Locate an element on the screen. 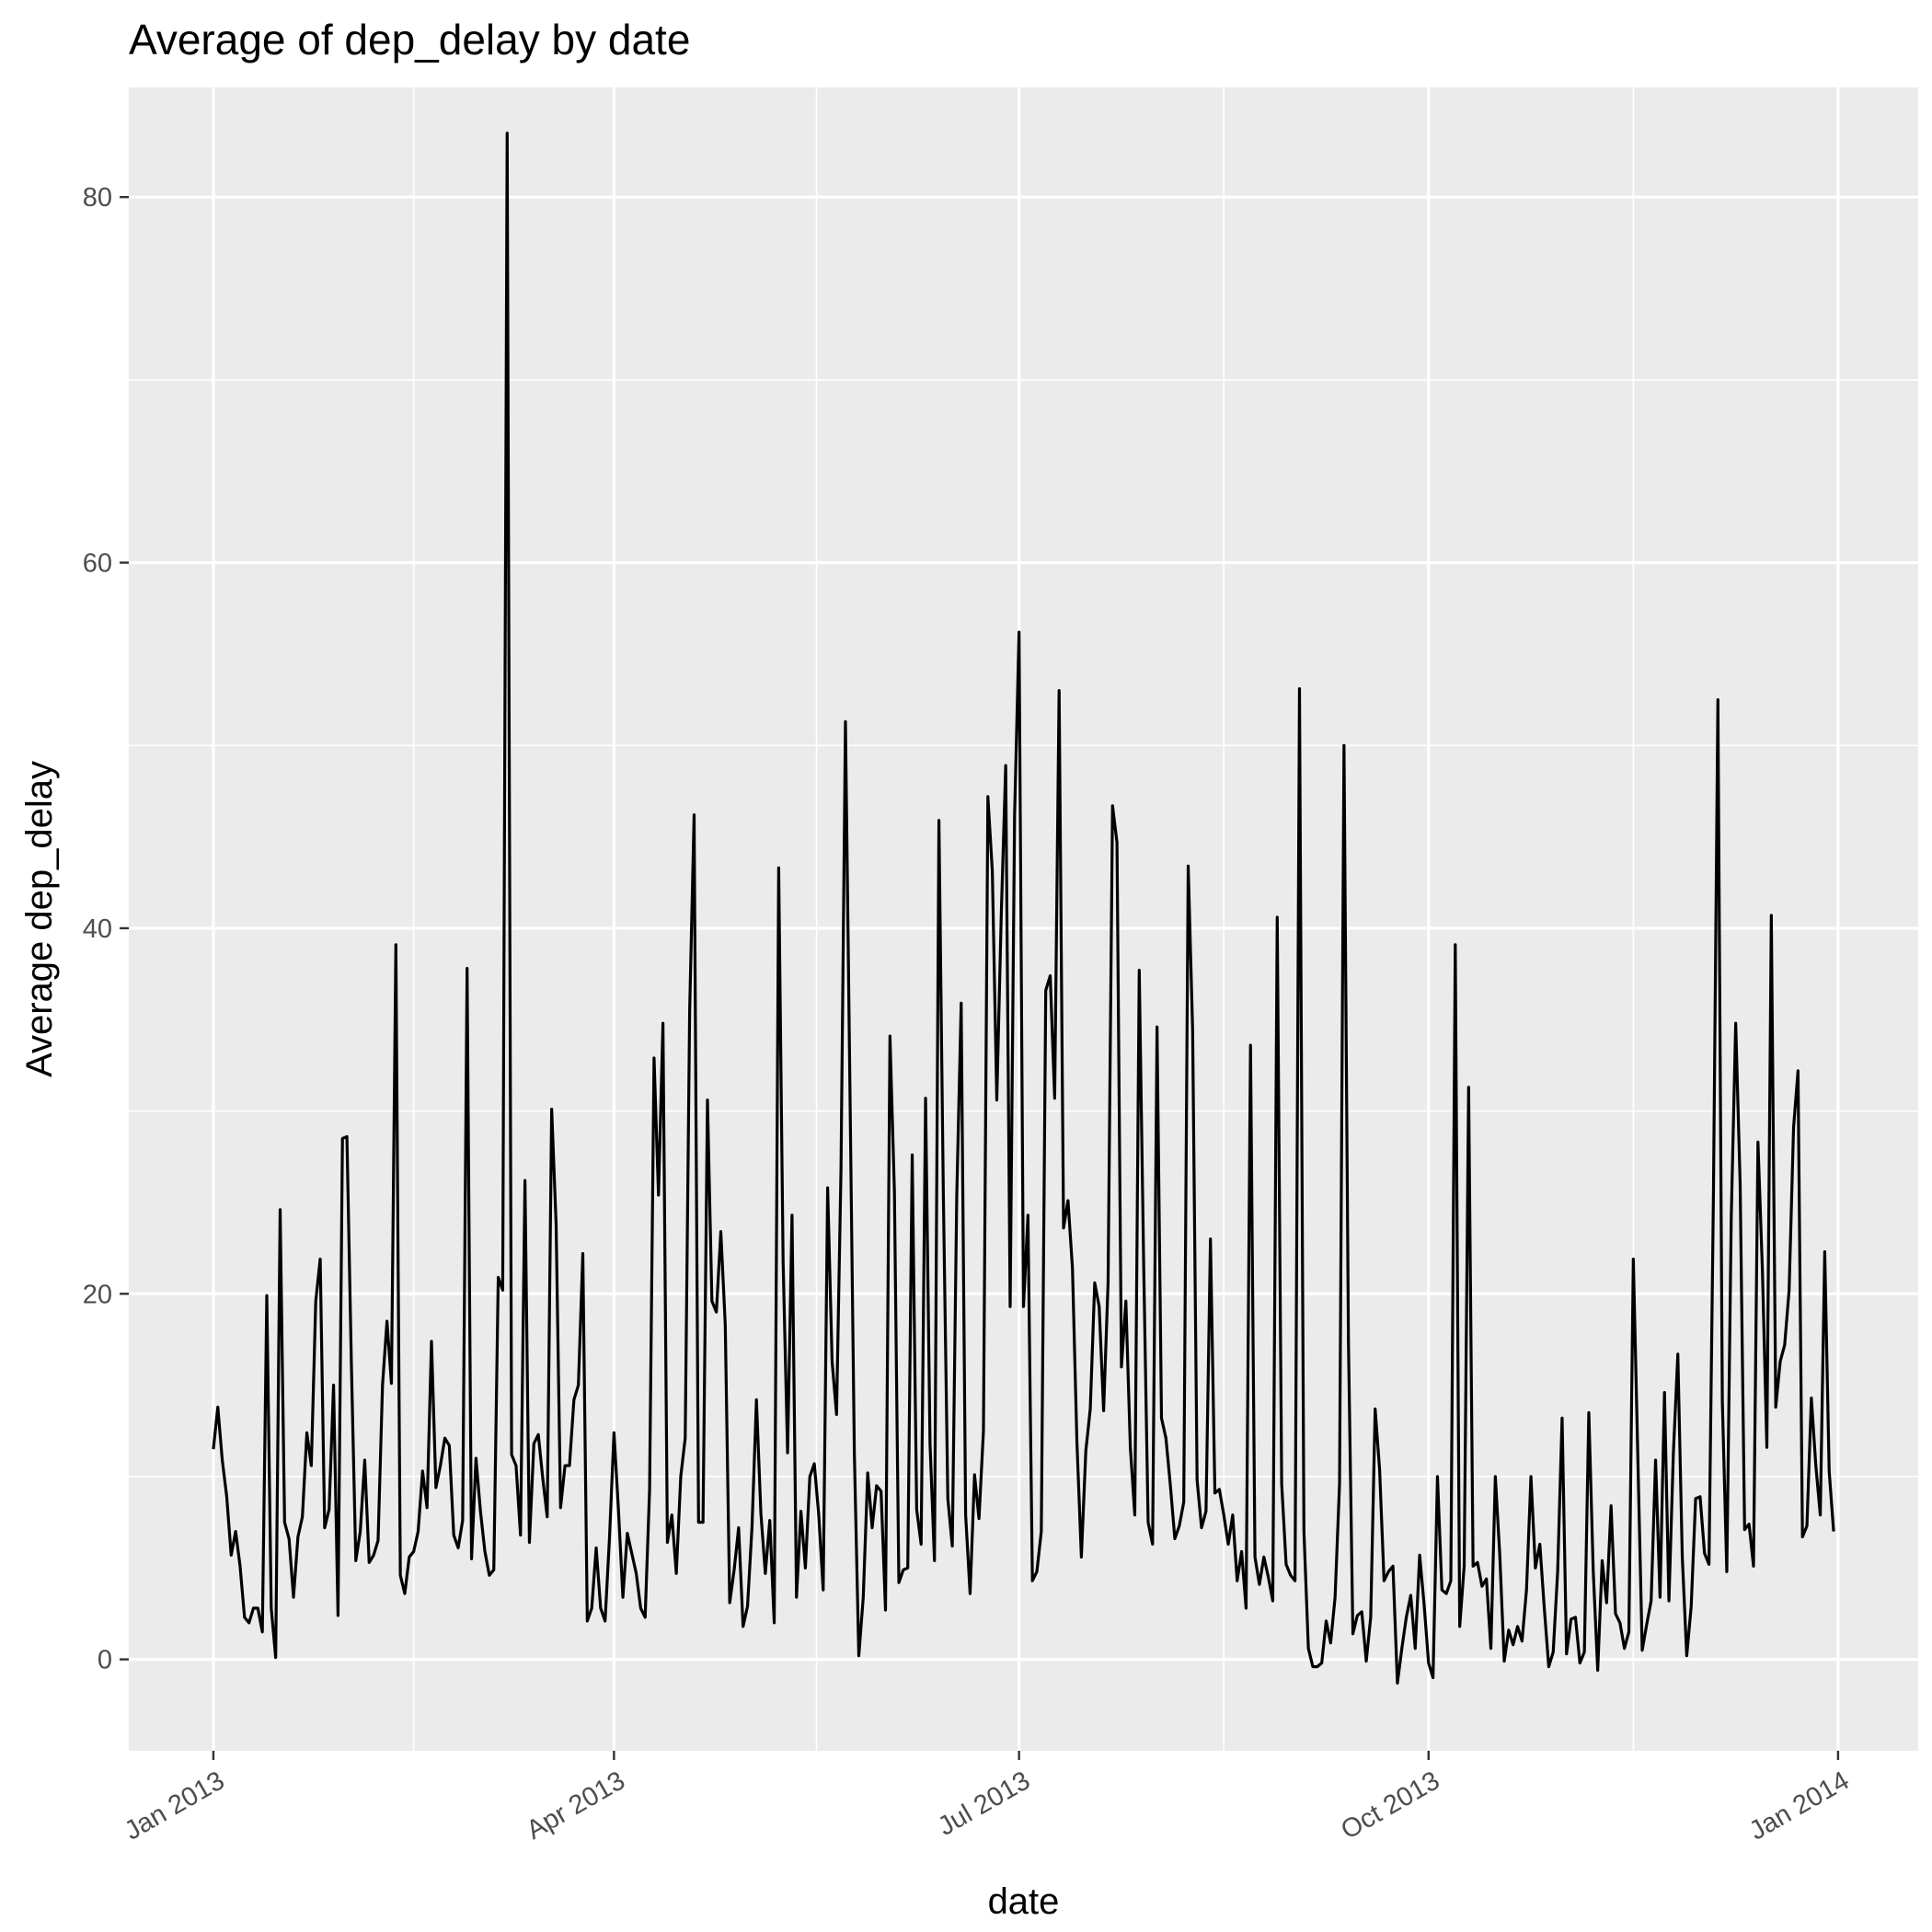 This screenshot has height=1932, width=1932. x-tick-label: Jan 2013 is located at coordinates (174, 1805).